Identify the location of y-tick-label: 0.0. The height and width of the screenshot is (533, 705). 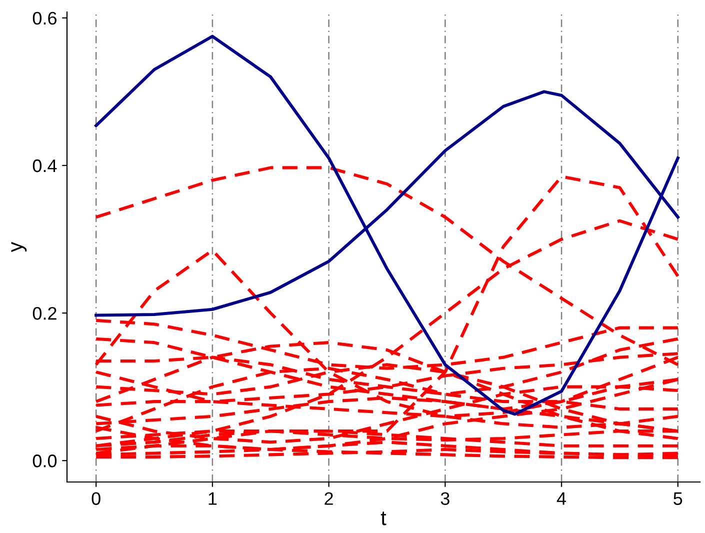
(44, 461).